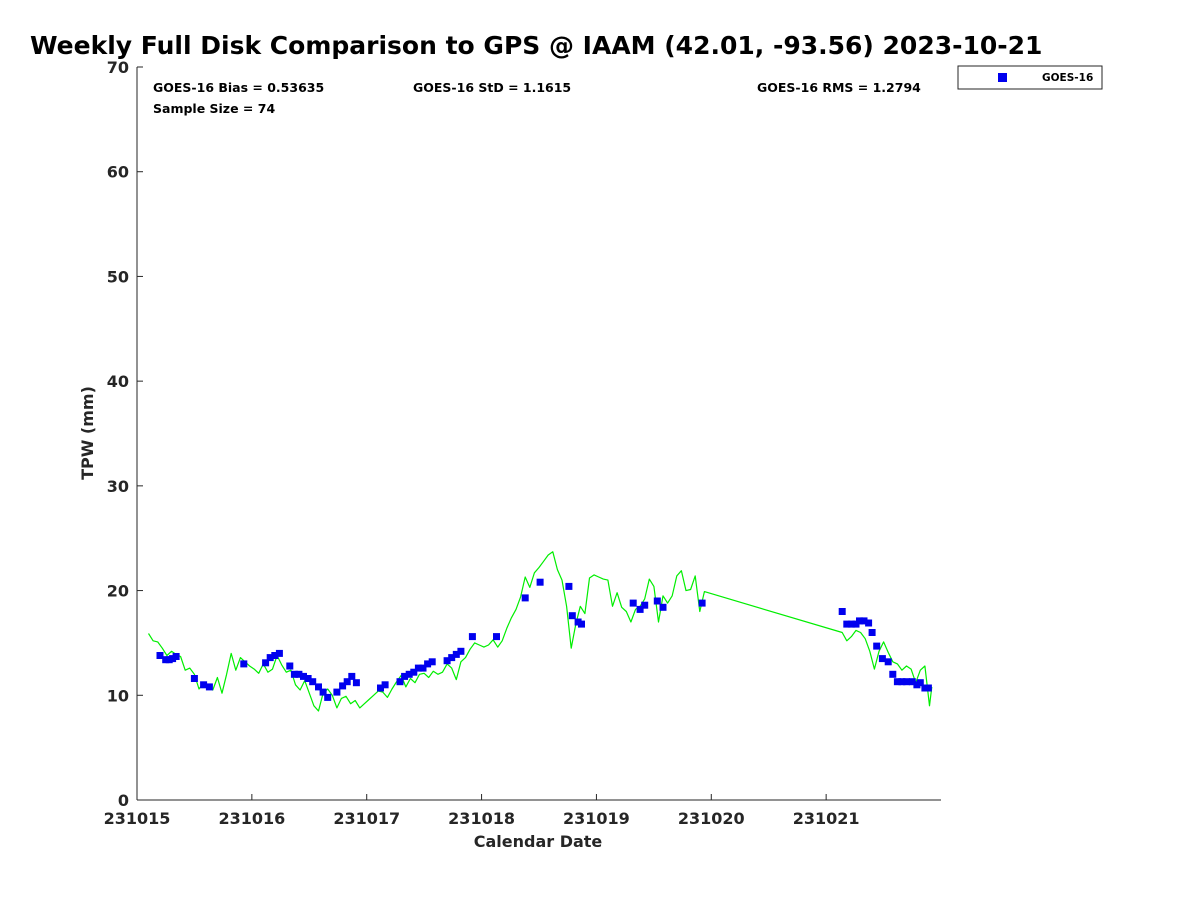 The width and height of the screenshot is (1200, 900). Describe the element at coordinates (118, 67) in the screenshot. I see `y-tick-label: 70` at that location.